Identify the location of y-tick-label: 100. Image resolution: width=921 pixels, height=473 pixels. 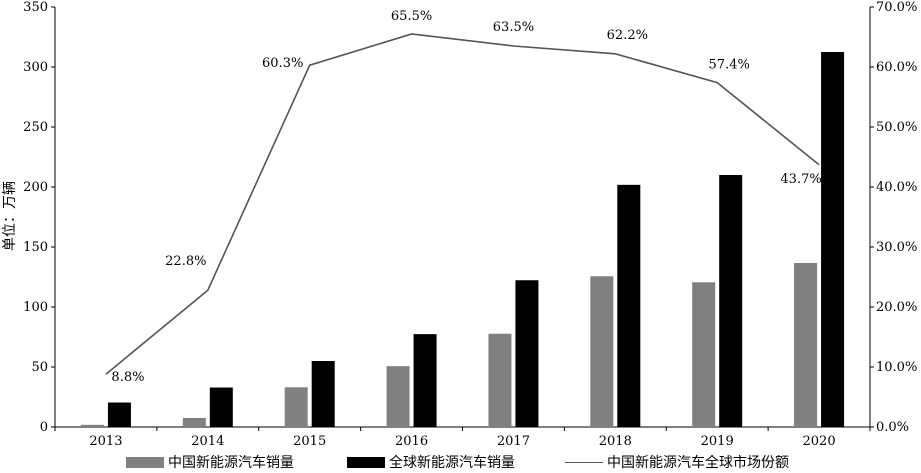
(35, 307).